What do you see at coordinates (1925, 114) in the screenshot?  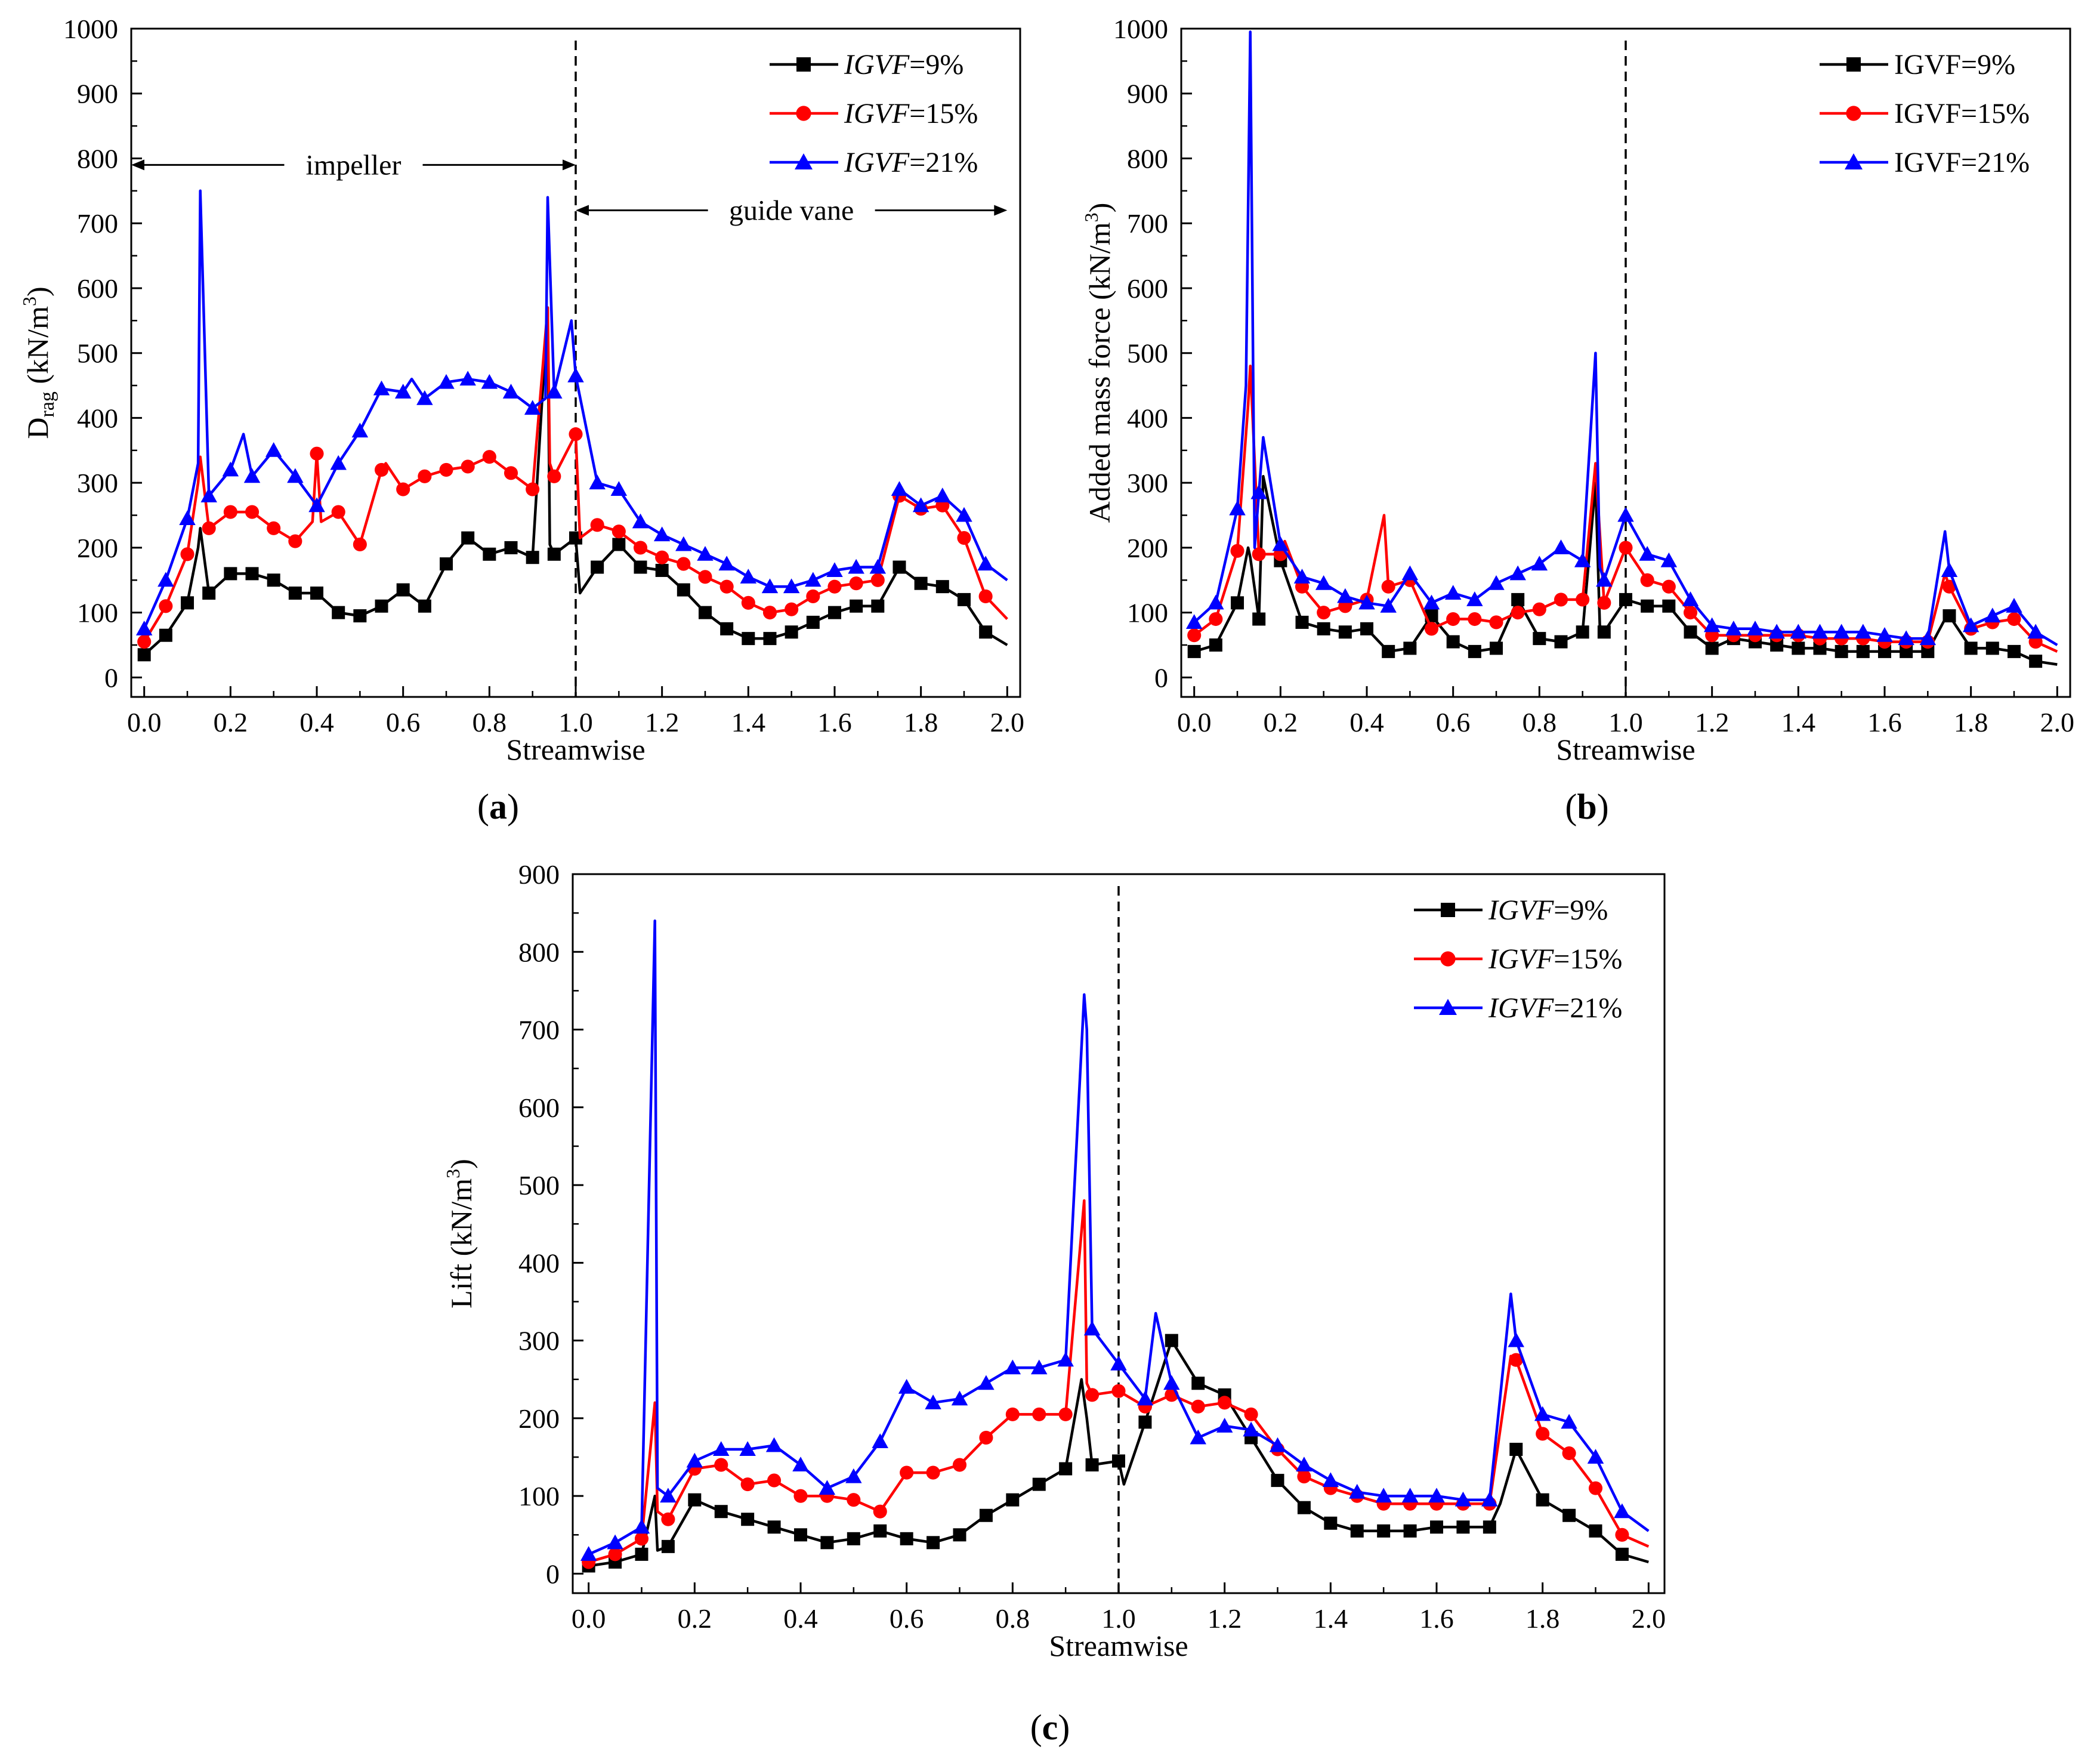 I see `legend-item: IGVF=15%` at bounding box center [1925, 114].